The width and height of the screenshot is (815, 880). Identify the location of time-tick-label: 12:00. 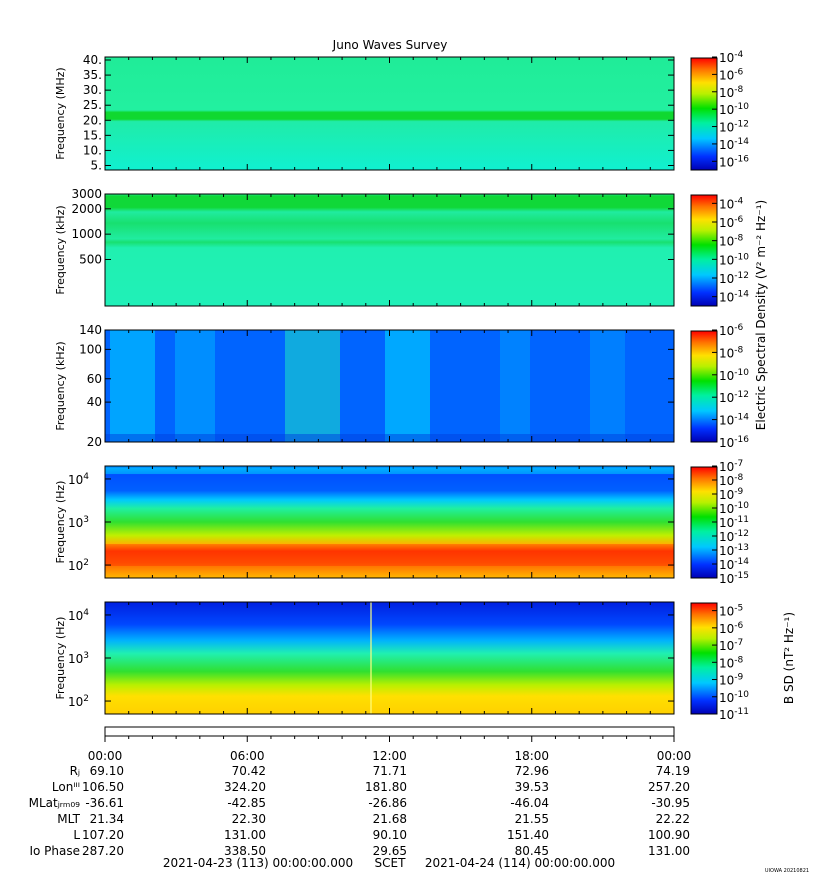
(389, 756).